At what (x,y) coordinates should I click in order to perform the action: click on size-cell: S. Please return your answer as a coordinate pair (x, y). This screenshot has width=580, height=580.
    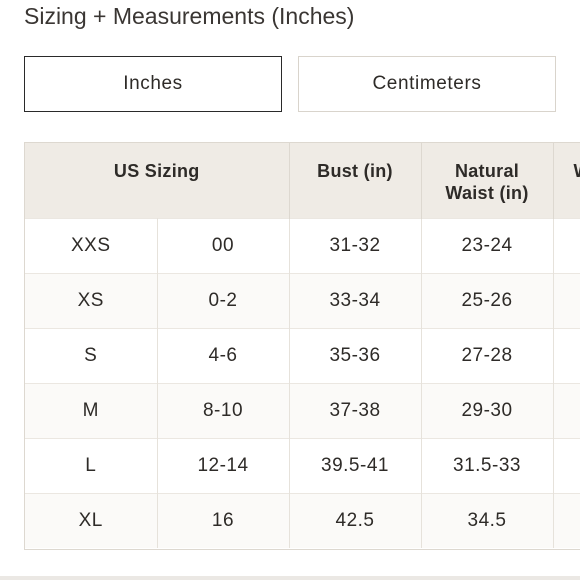
    Looking at the image, I should click on (91, 355).